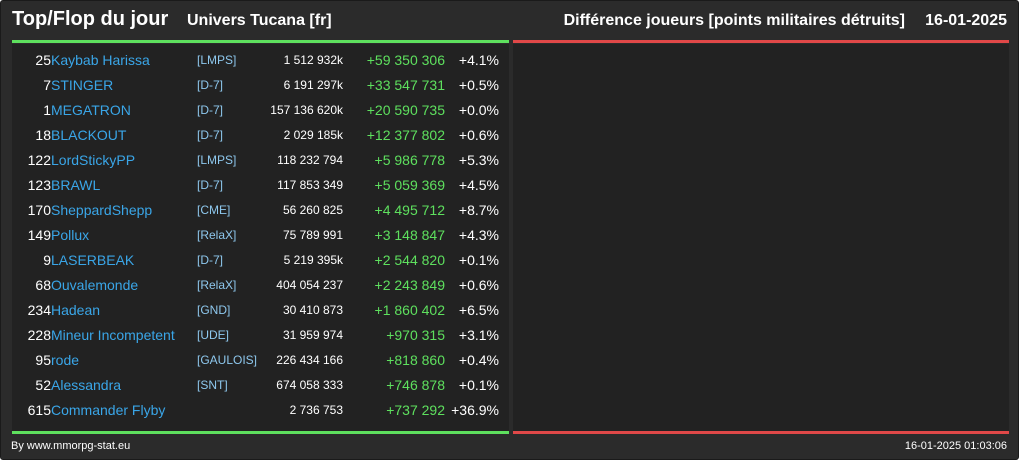  What do you see at coordinates (312, 210) in the screenshot?
I see `player-total-points: 56 260 825` at bounding box center [312, 210].